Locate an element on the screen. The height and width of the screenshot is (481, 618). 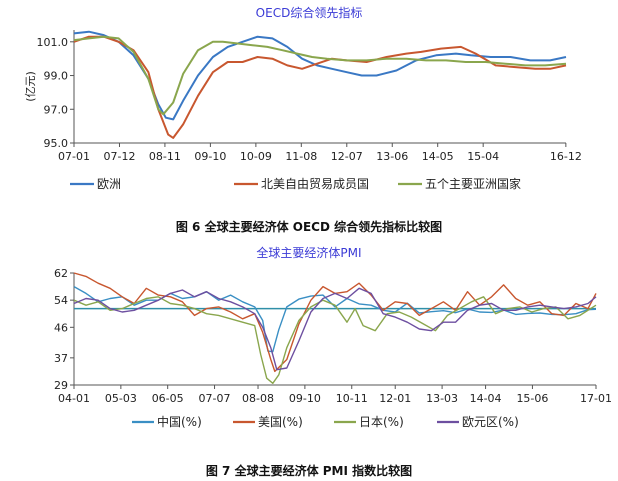
x-tick-label: 12-01 is located at coordinates (395, 398).